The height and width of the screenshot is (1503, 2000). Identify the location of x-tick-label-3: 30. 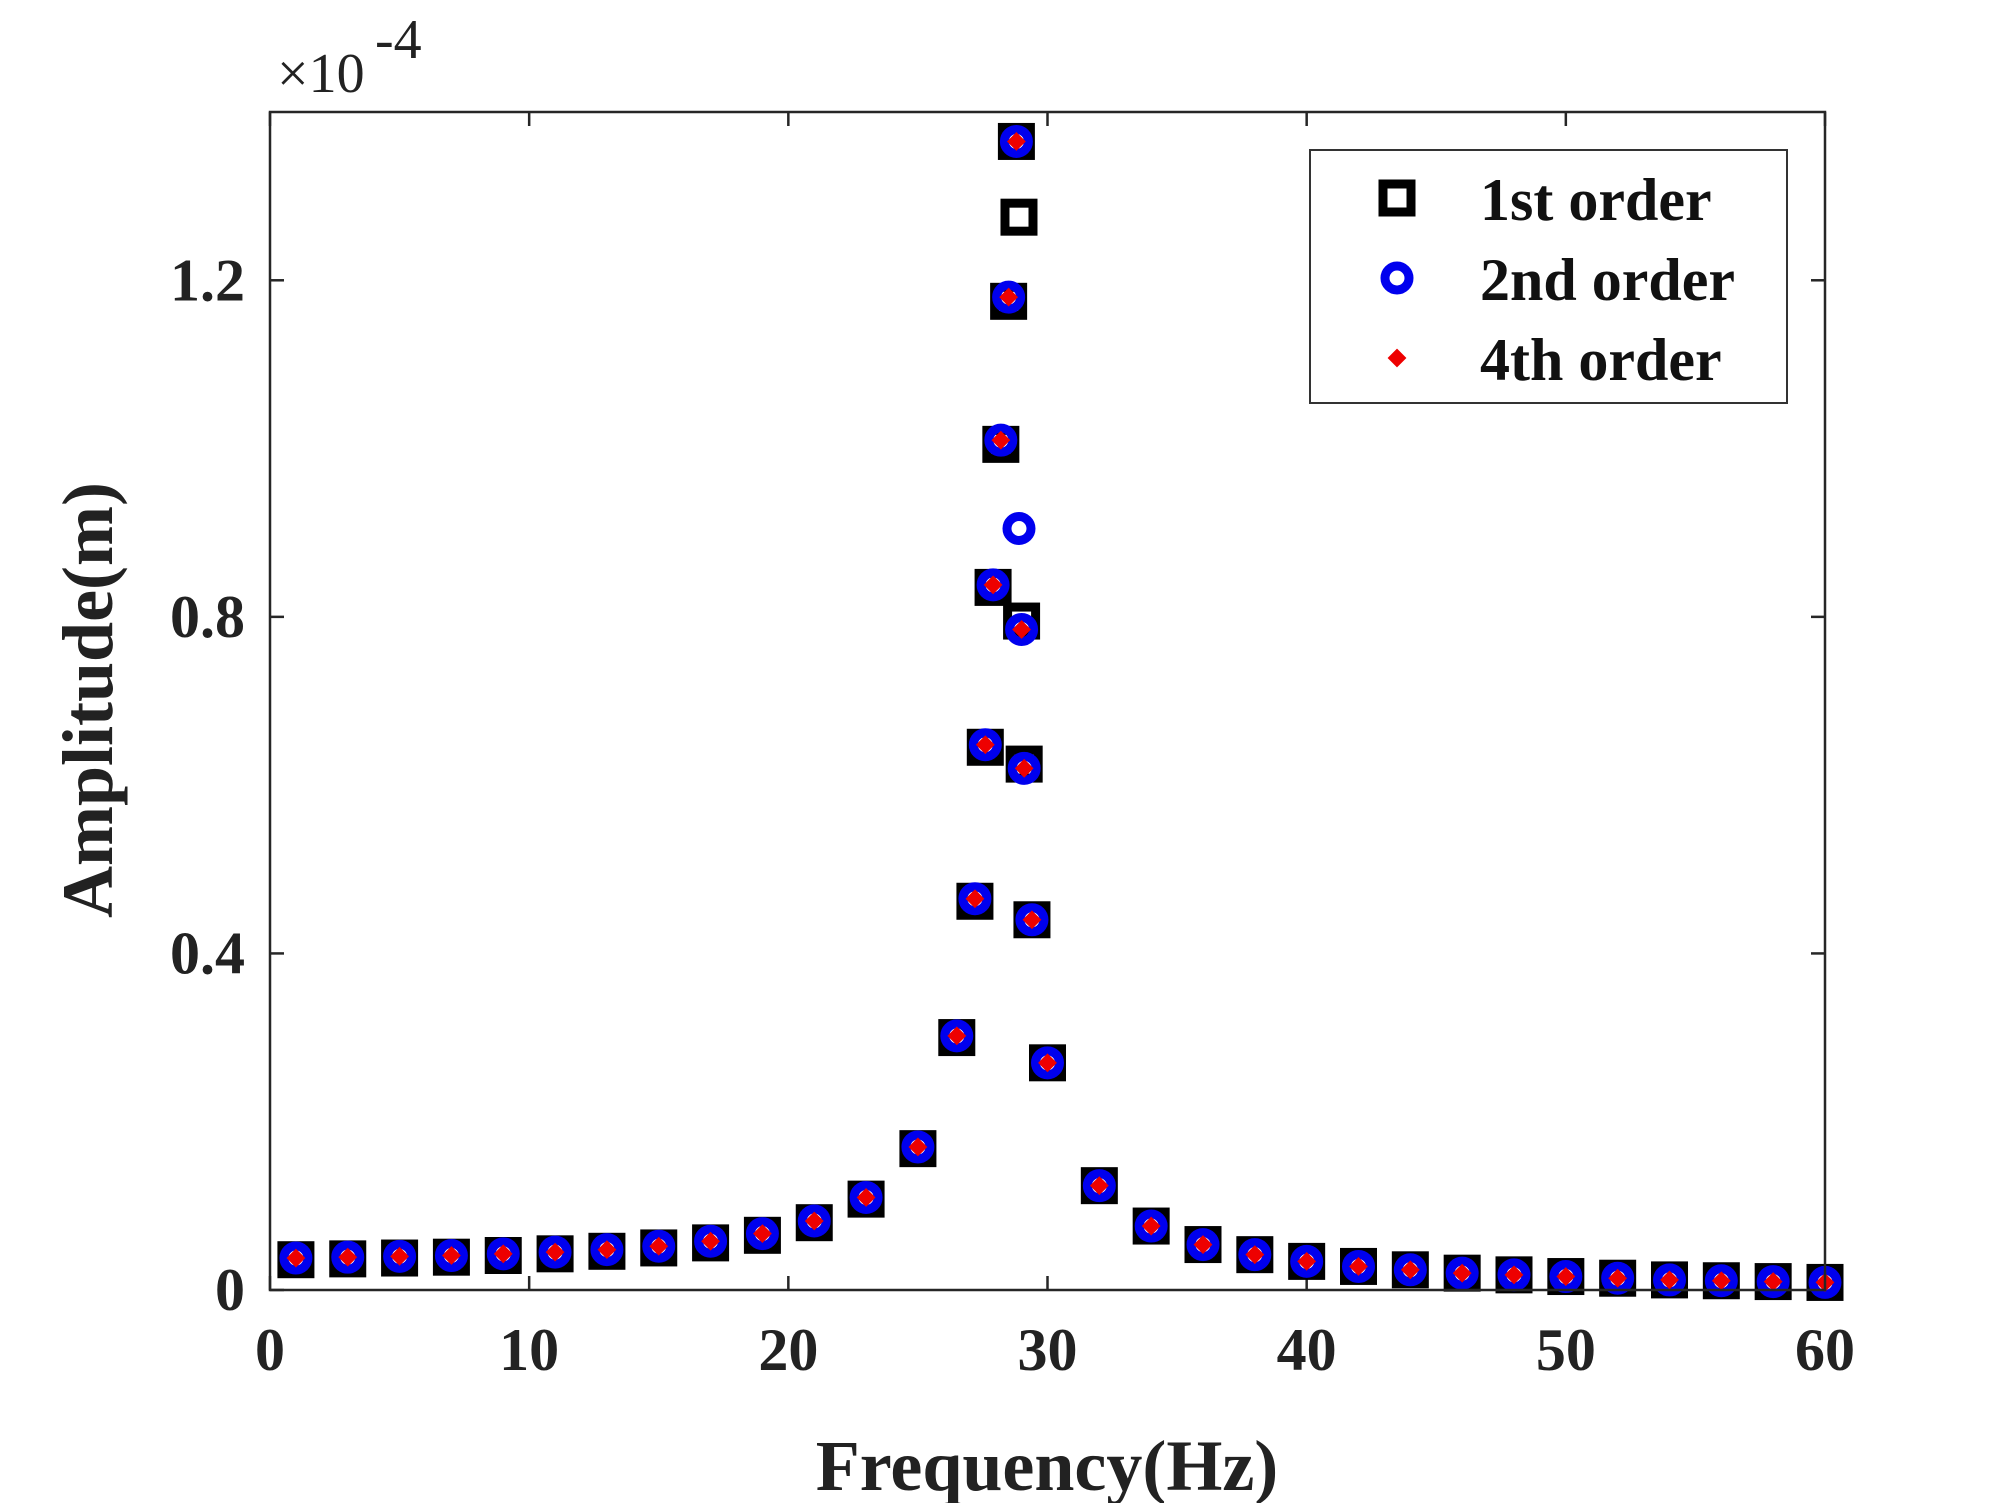
(1048, 1350).